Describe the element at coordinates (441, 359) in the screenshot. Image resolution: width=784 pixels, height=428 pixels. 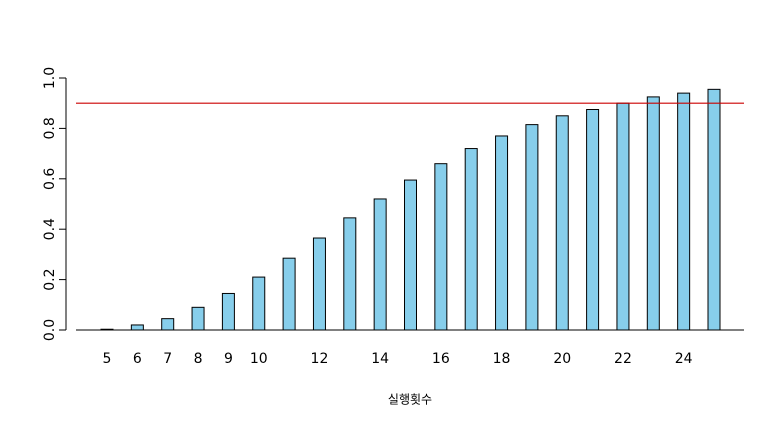
I see `x-tick-label: 16` at that location.